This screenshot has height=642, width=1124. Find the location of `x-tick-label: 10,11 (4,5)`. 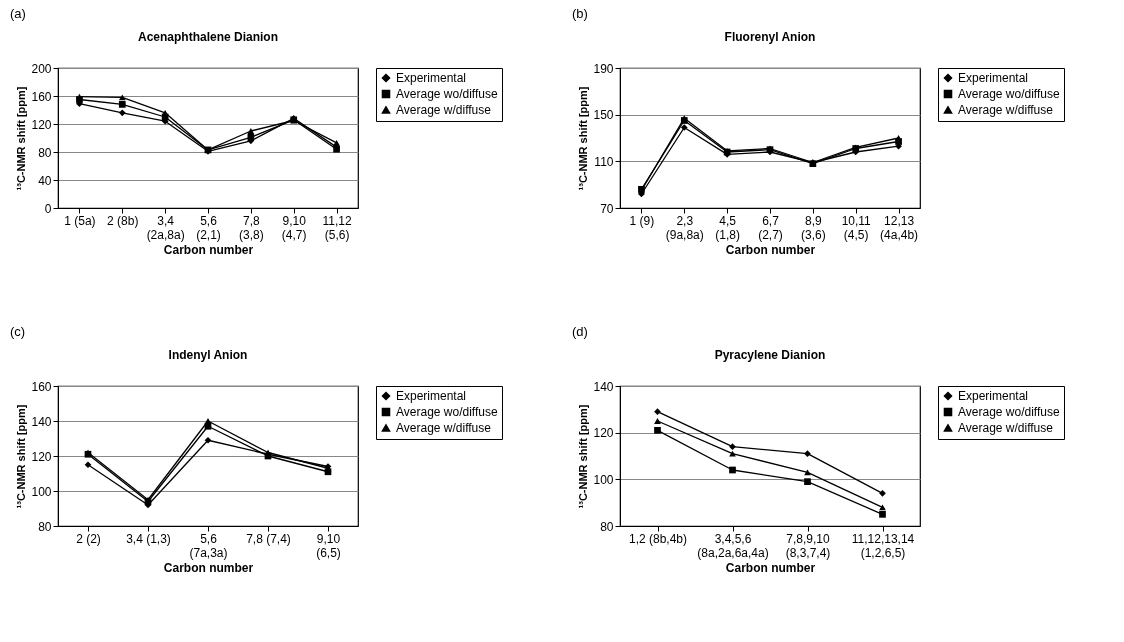

x-tick-label: 10,11 (4,5) is located at coordinates (856, 227).